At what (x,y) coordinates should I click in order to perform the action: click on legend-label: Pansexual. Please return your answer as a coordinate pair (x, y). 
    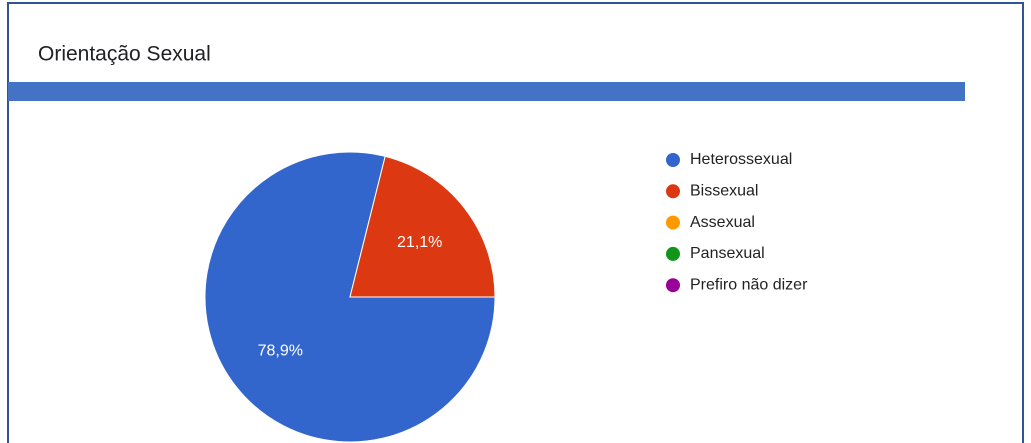
    Looking at the image, I should click on (727, 253).